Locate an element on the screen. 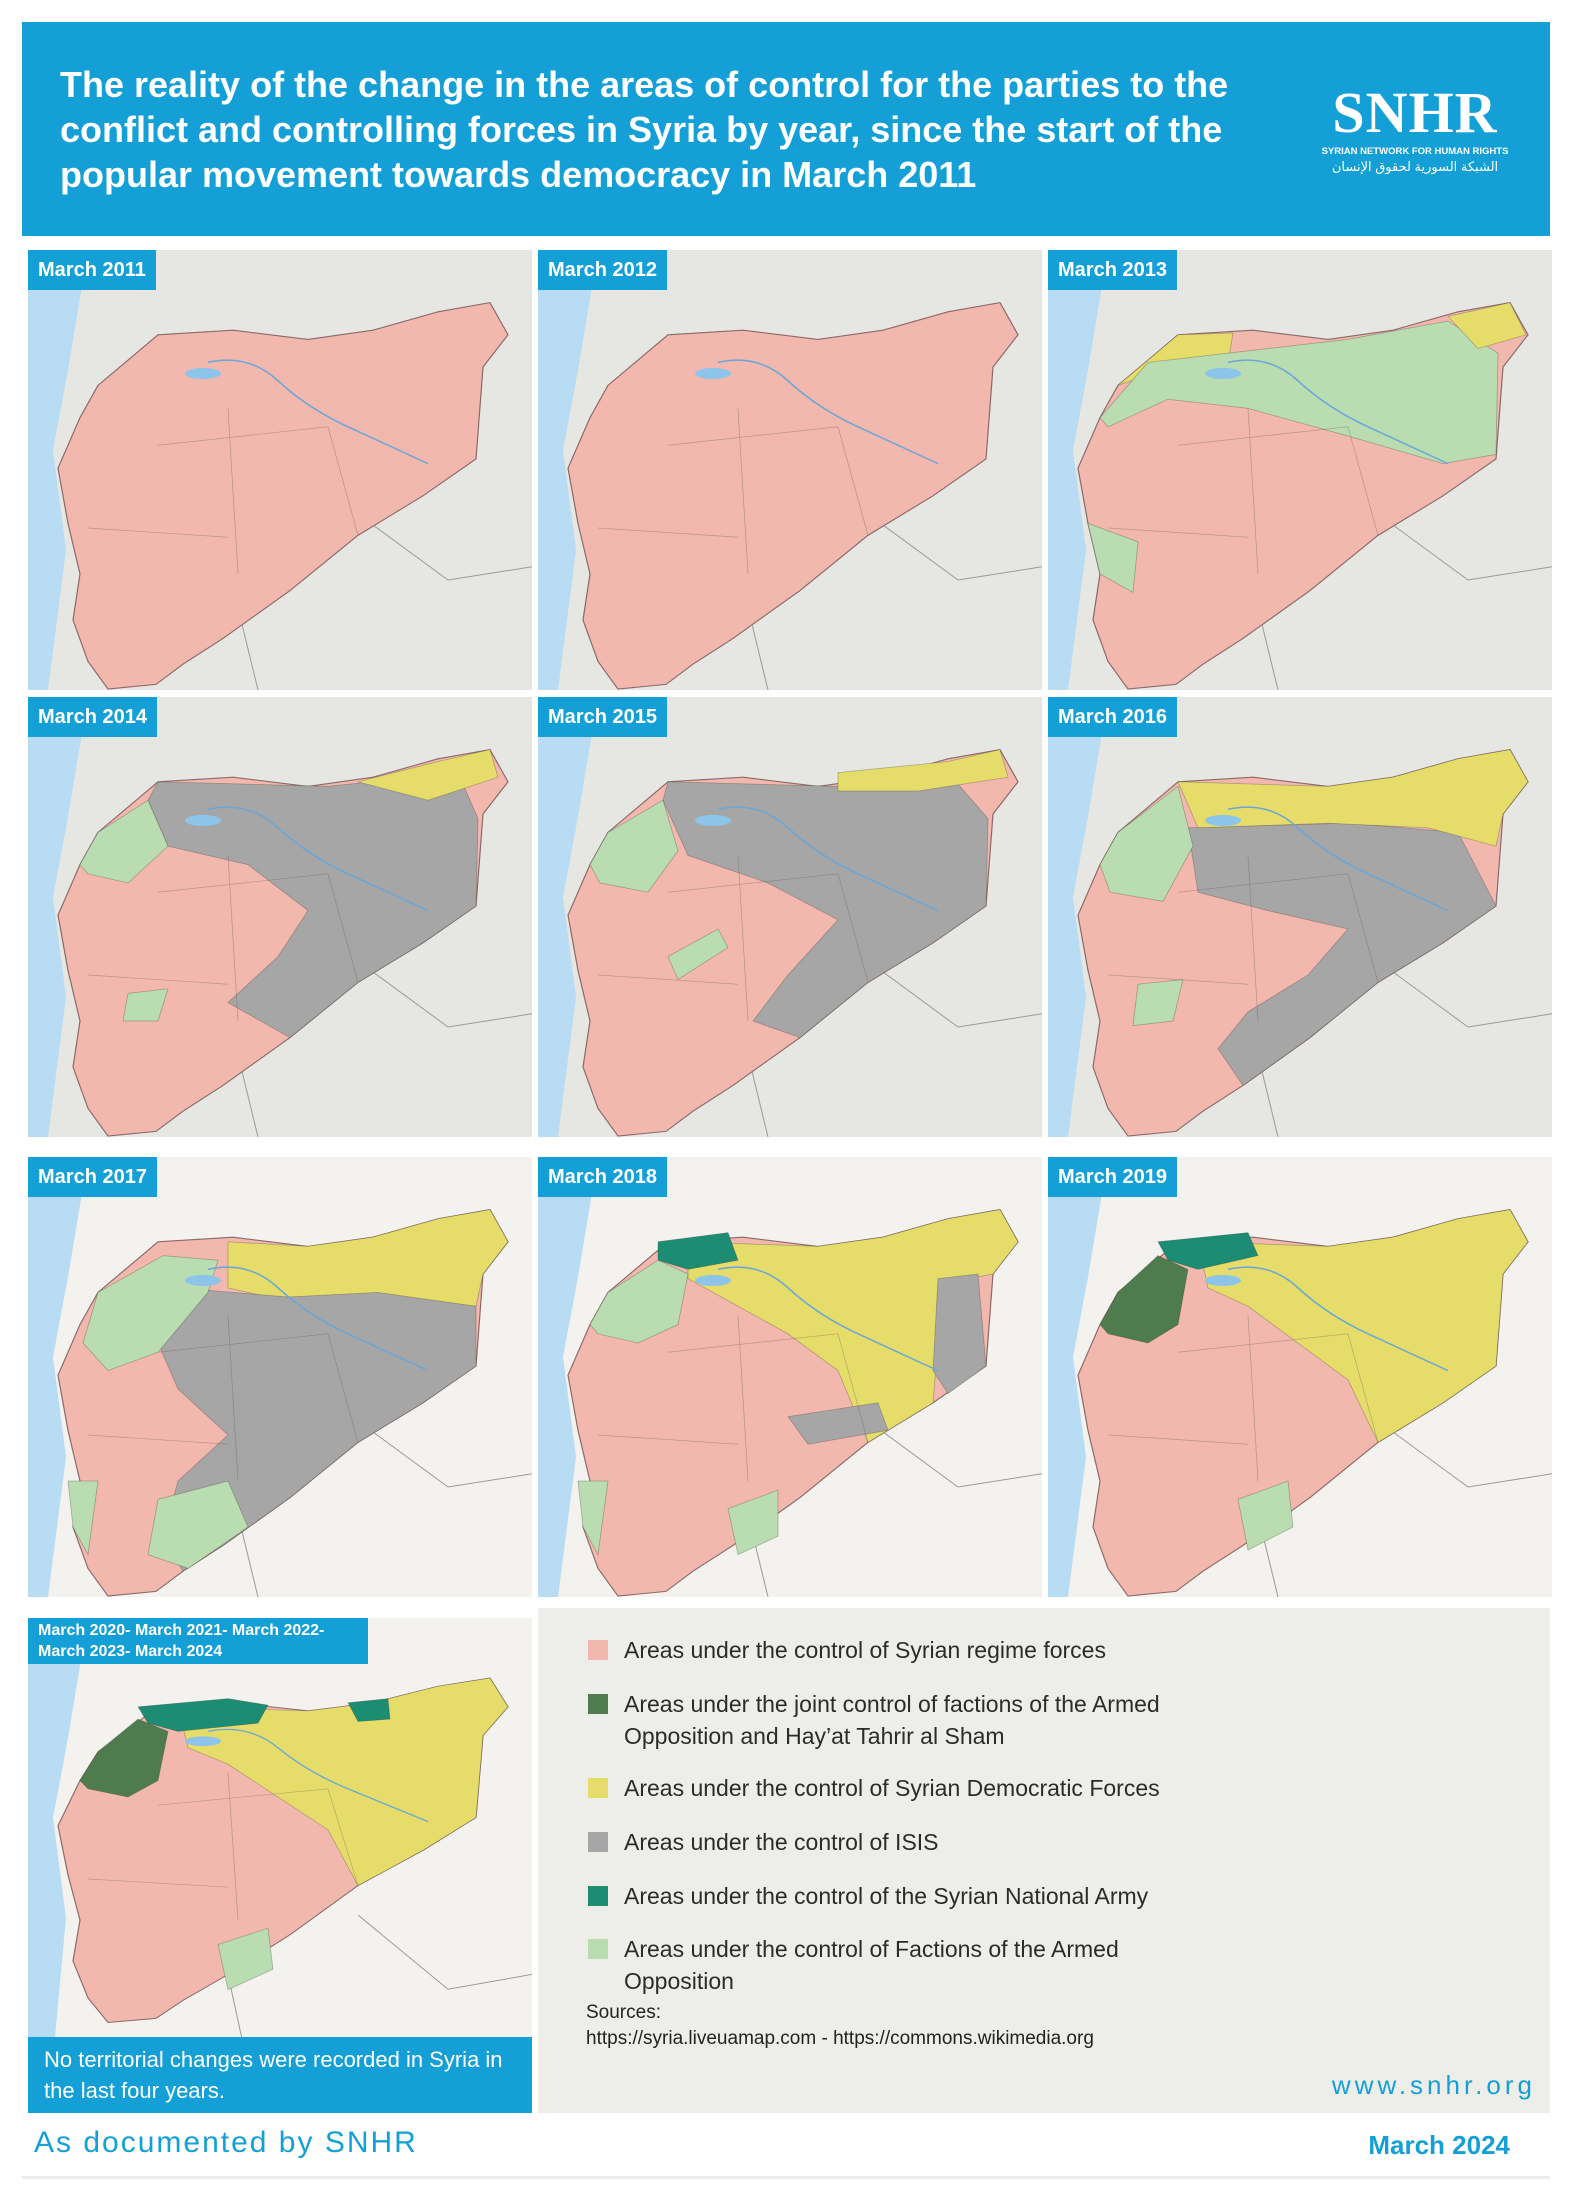 Image resolution: width=1580 pixels, height=2187 pixels. panel-year-label: March 2015 is located at coordinates (602, 717).